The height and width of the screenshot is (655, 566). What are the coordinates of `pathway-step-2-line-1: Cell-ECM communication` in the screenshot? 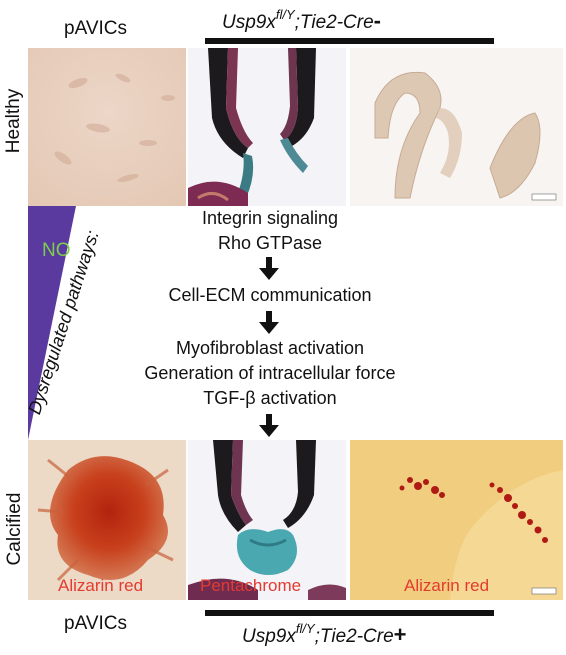 It's located at (270, 295).